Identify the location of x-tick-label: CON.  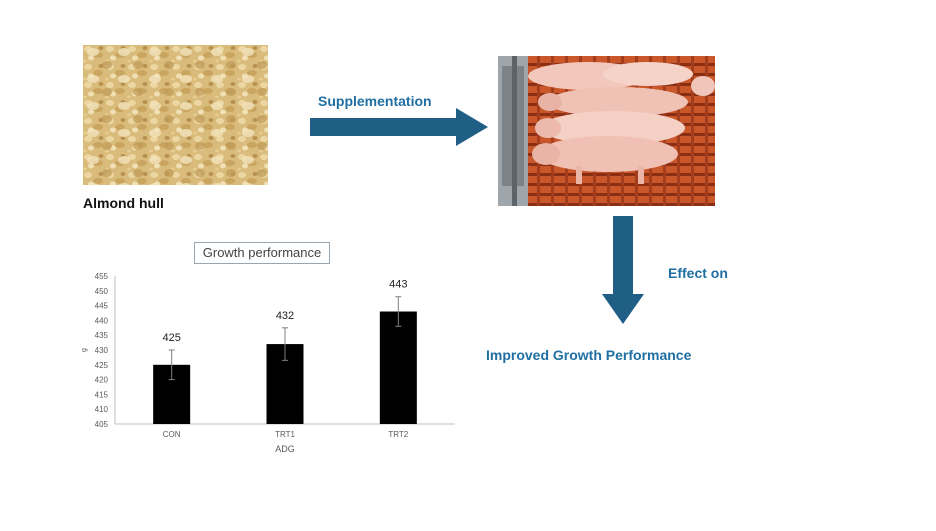
(172, 434).